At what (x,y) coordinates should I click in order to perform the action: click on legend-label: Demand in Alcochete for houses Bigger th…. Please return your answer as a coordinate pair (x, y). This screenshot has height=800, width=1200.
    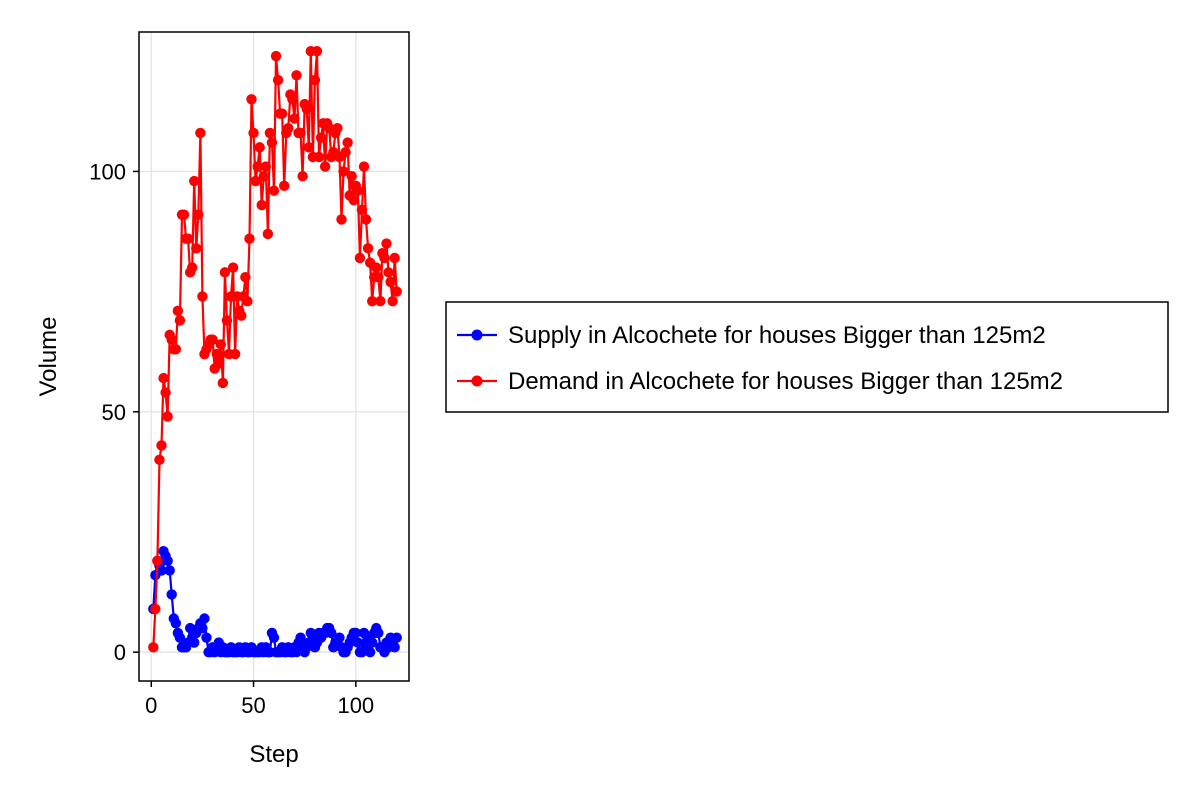
    Looking at the image, I should click on (785, 381).